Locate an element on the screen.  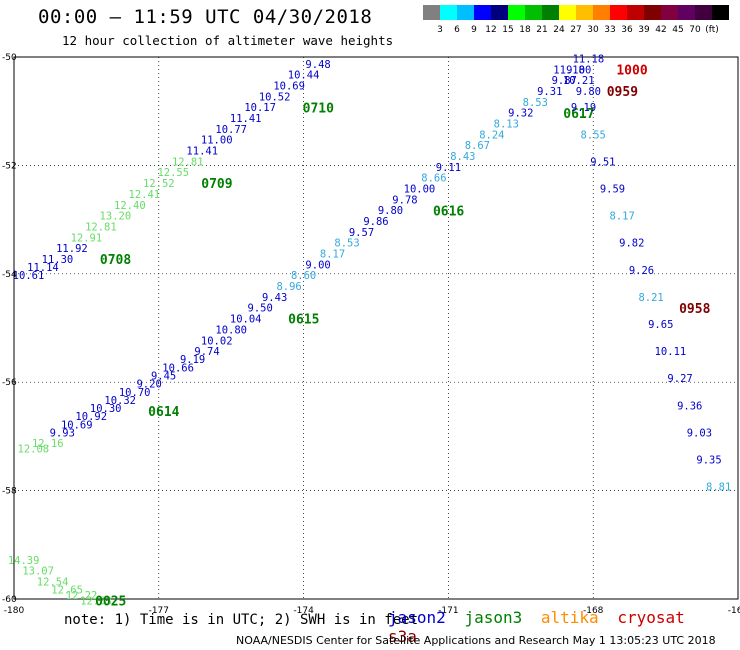
track-time-label: 0614 is located at coordinates (163, 412).